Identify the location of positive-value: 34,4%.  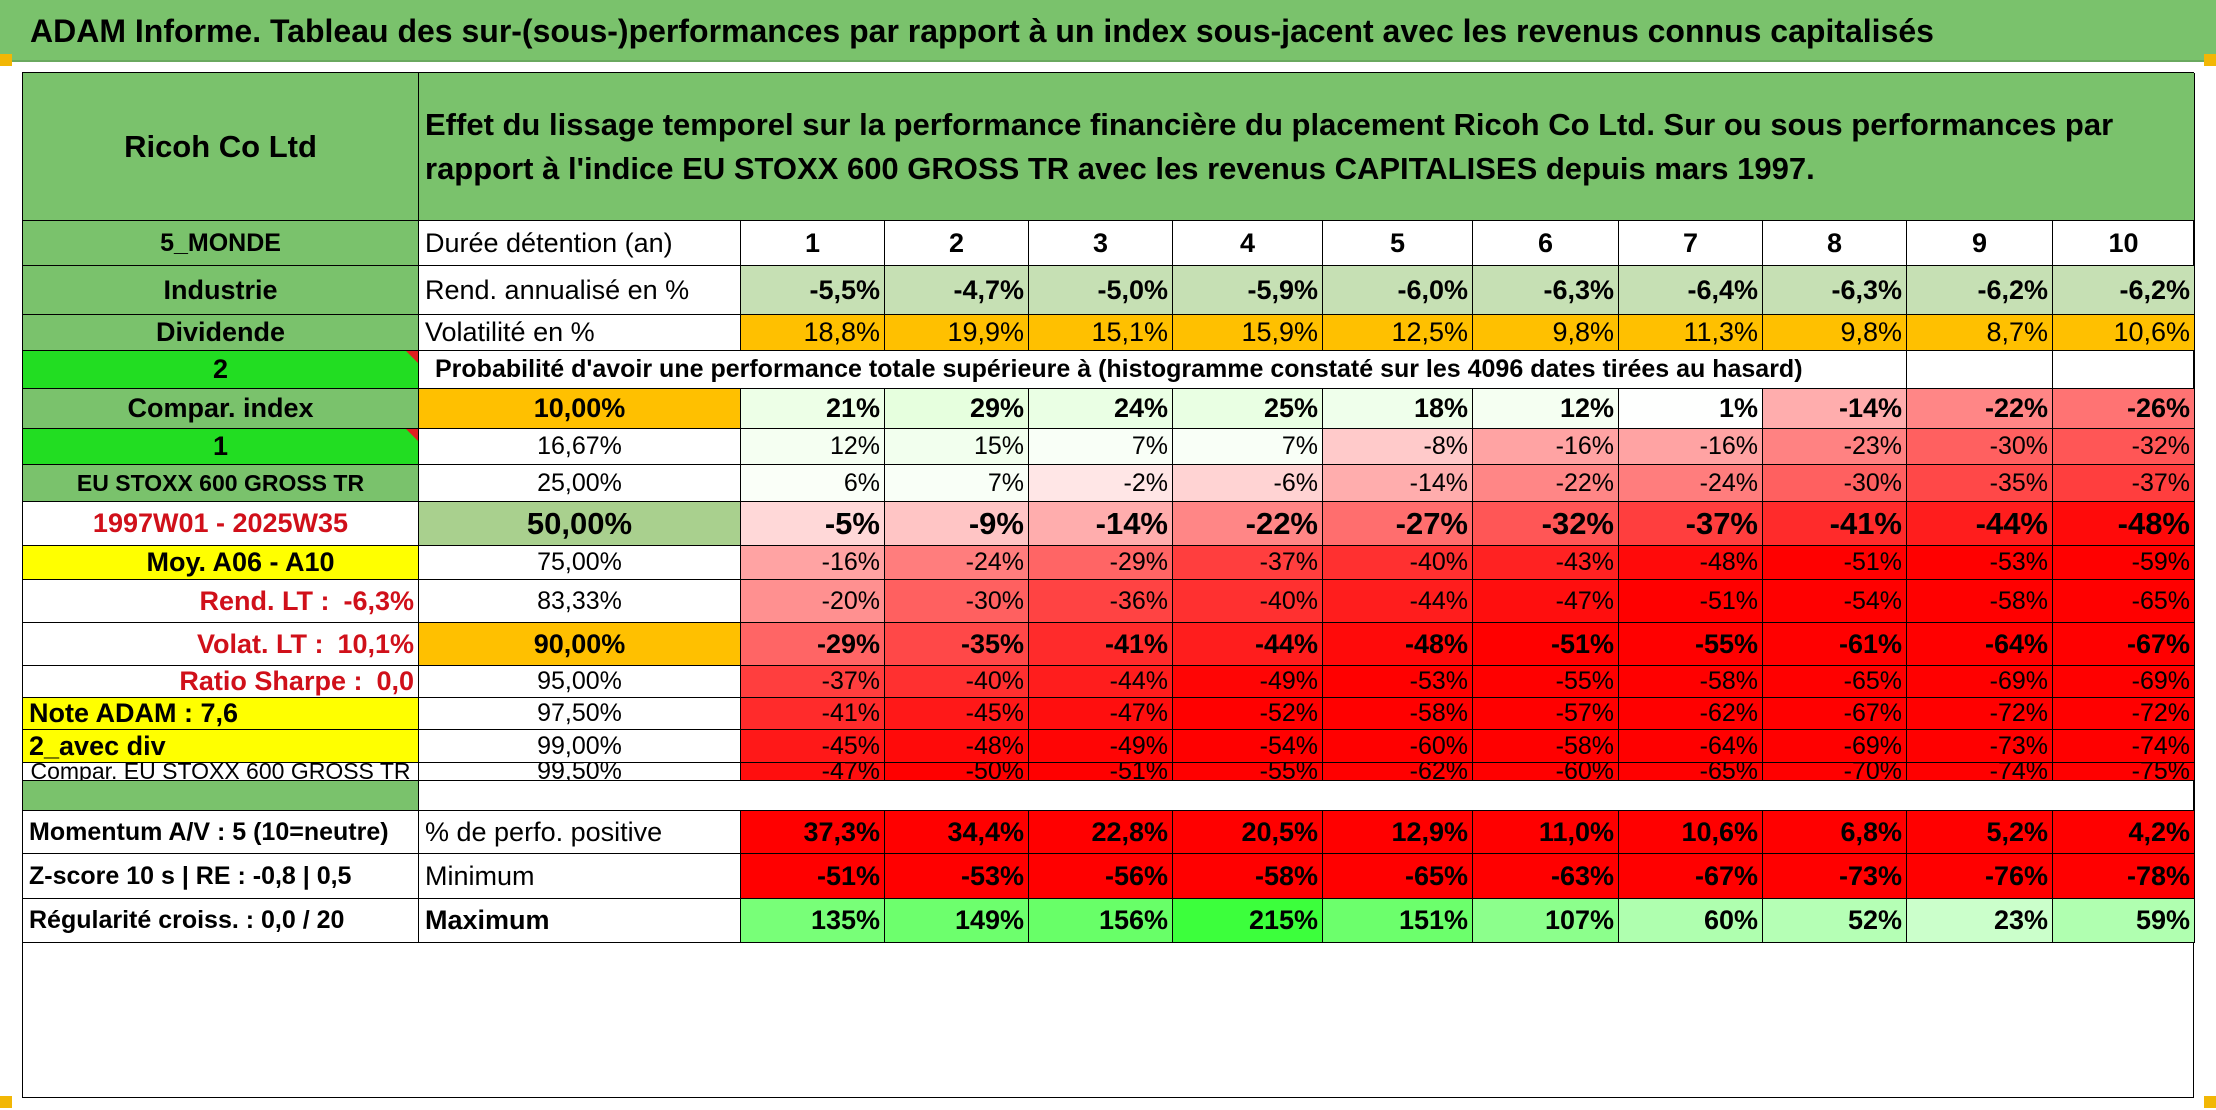
(957, 832).